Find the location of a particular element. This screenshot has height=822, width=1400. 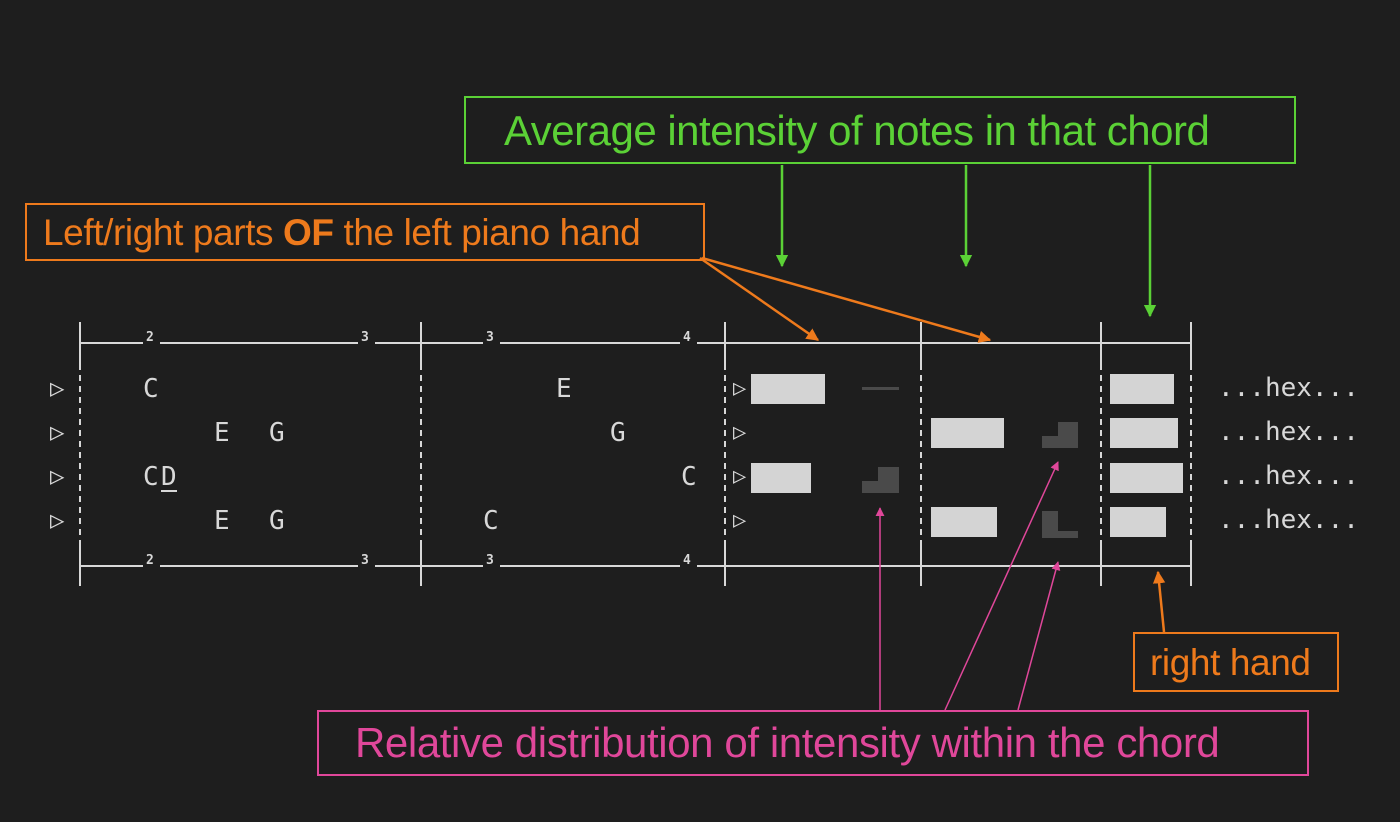

average-intensity-text: Average intensity of notes in that chord is located at coordinates (857, 130).